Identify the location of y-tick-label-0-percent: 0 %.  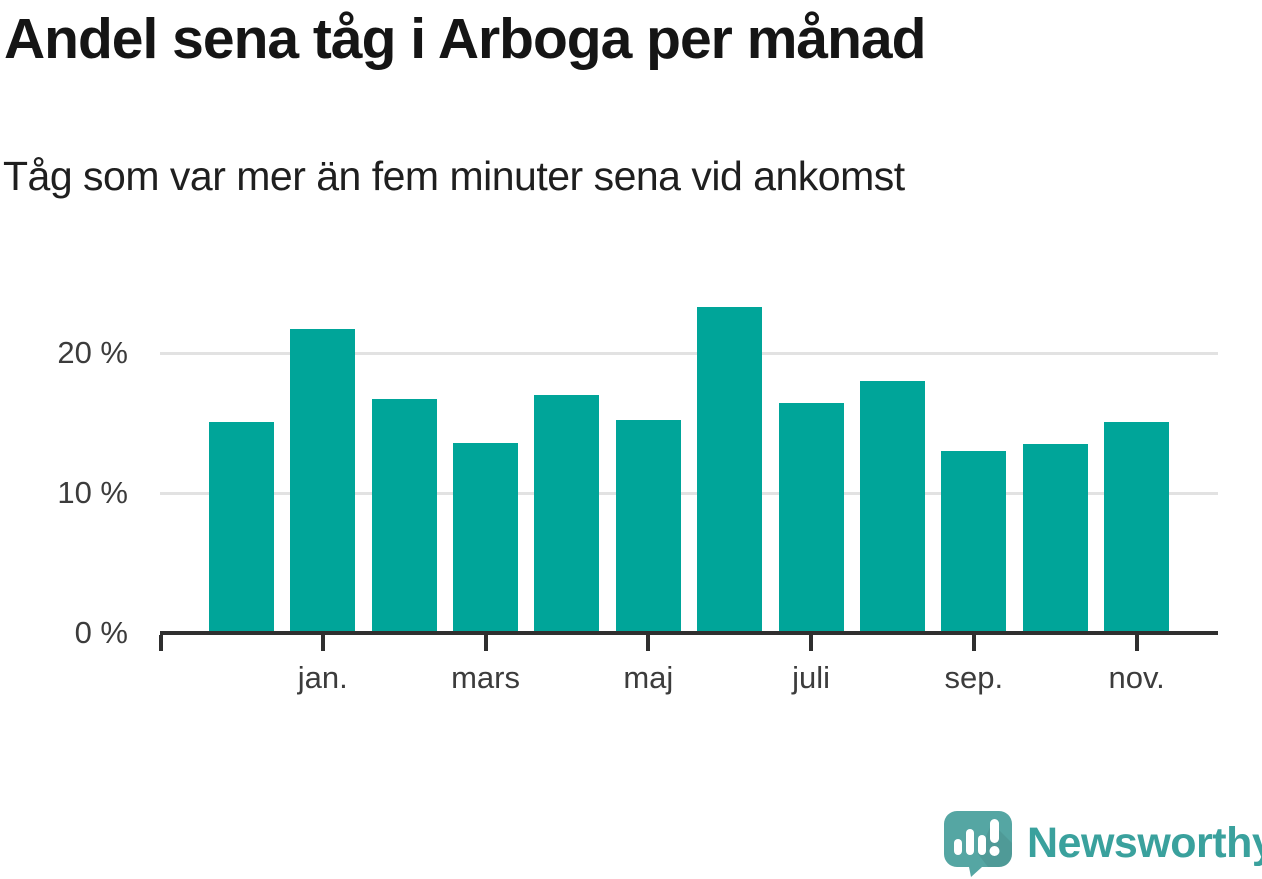
(101, 632).